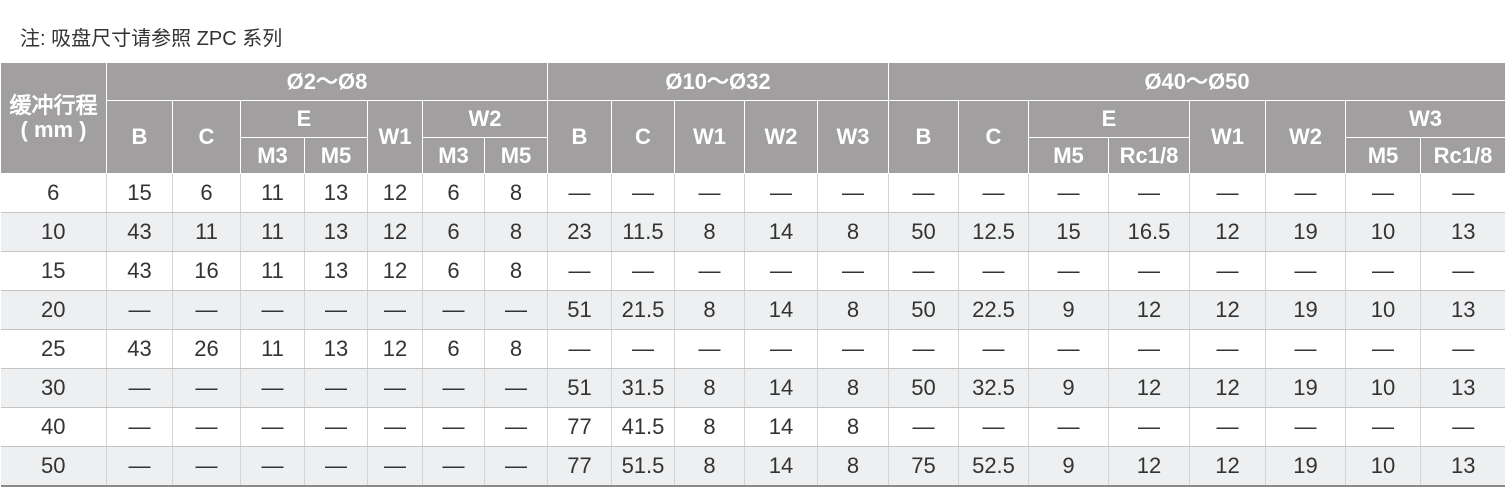  Describe the element at coordinates (206, 232) in the screenshot. I see `value-cell: 11` at that location.